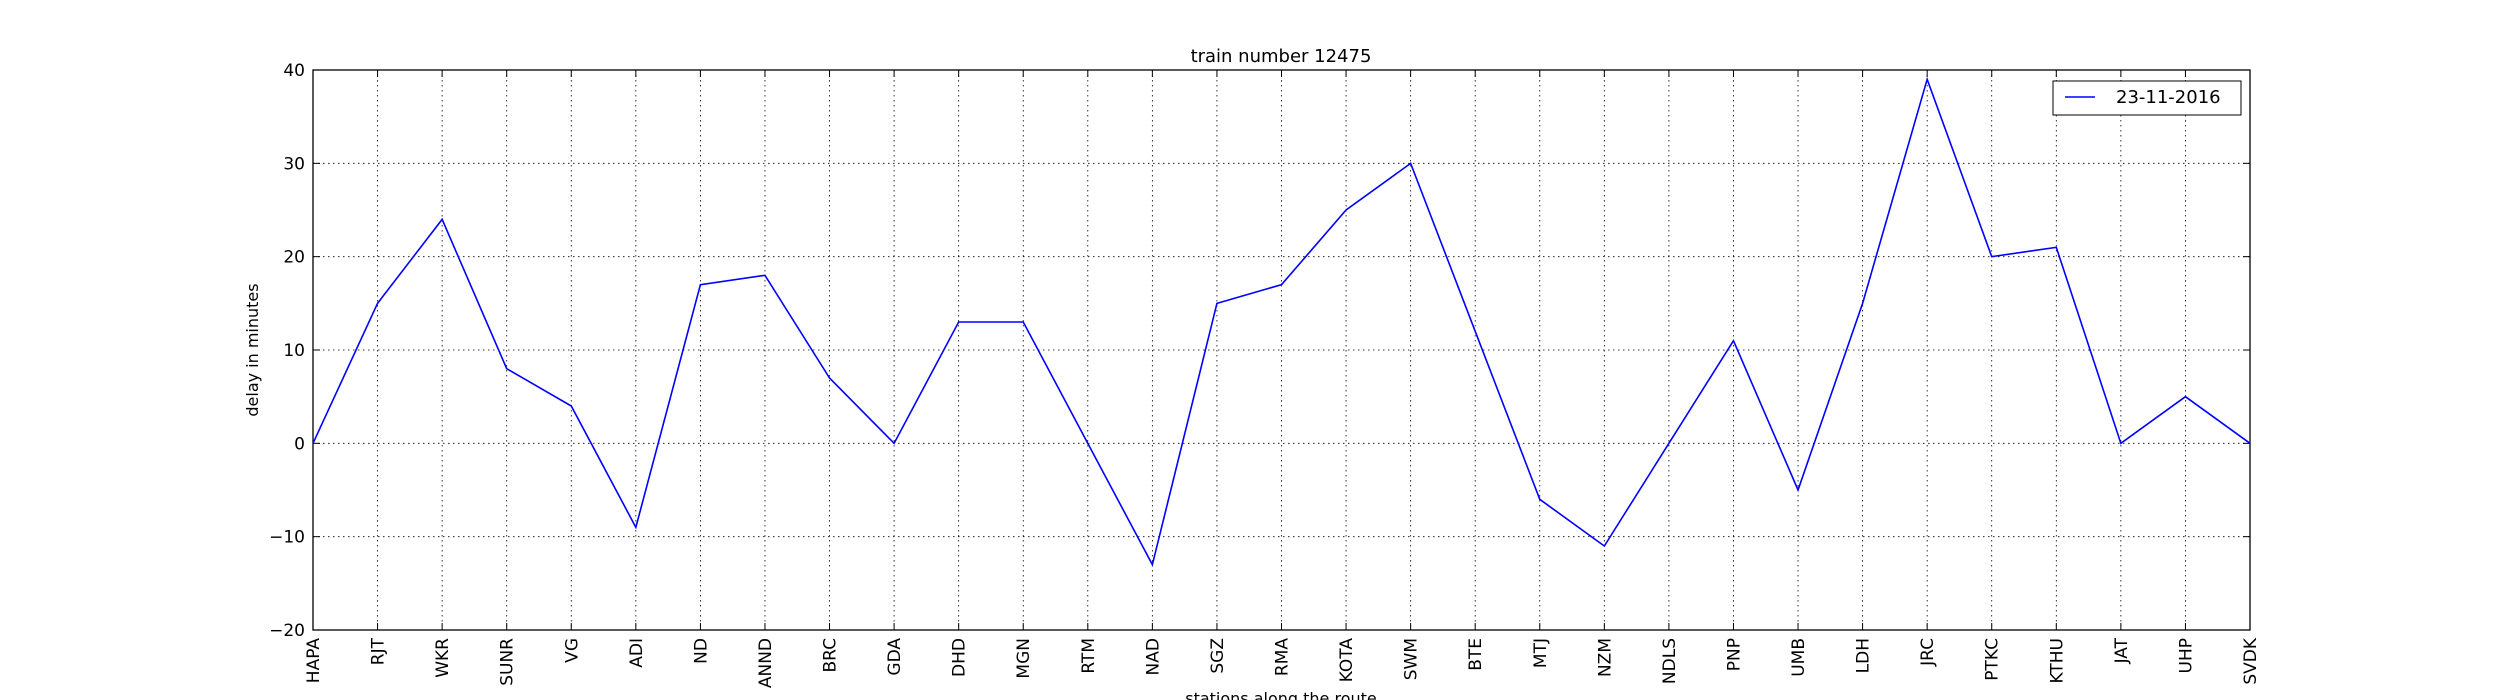 This screenshot has width=2500, height=700. What do you see at coordinates (2168, 97) in the screenshot?
I see `legend-entry-label: 23-11-2016` at bounding box center [2168, 97].